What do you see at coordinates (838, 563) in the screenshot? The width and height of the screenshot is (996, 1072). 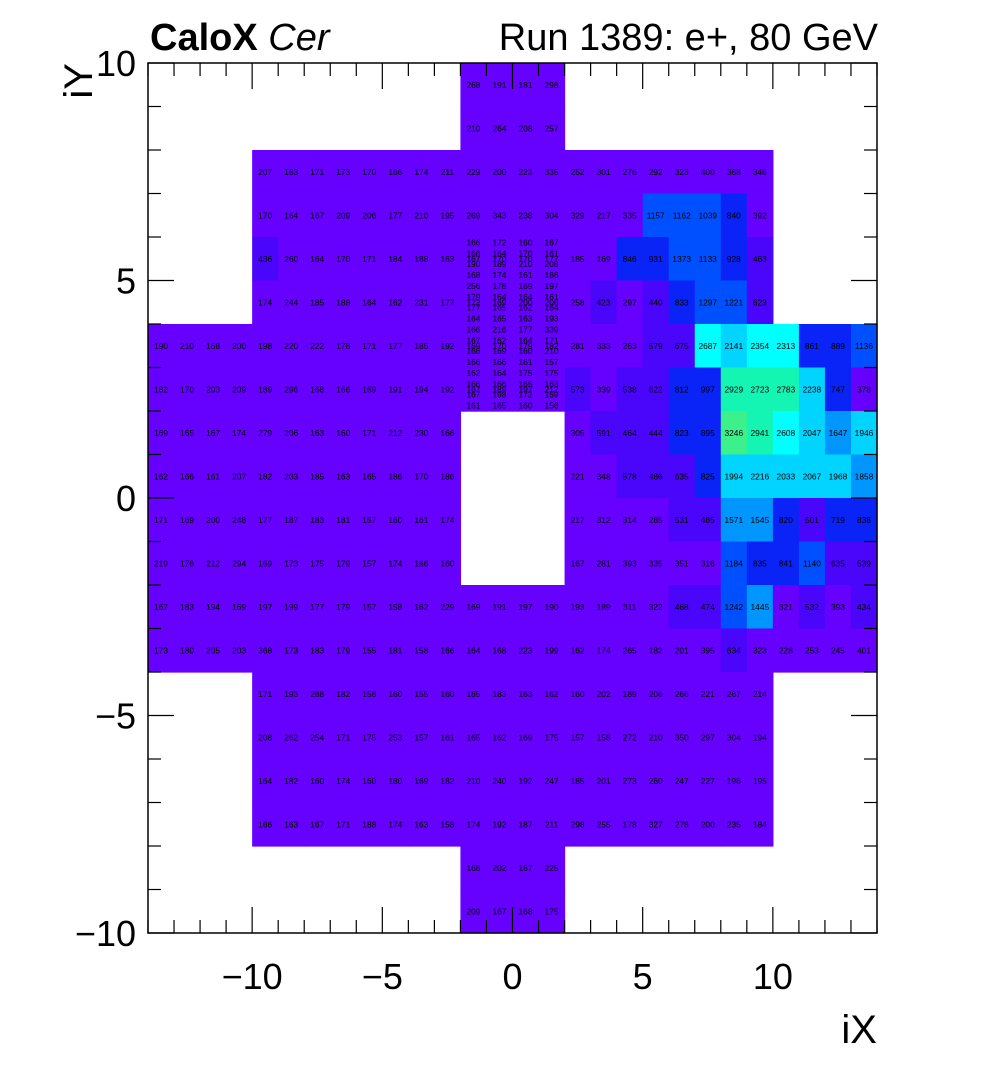 I see `cell-value-label: 635` at bounding box center [838, 563].